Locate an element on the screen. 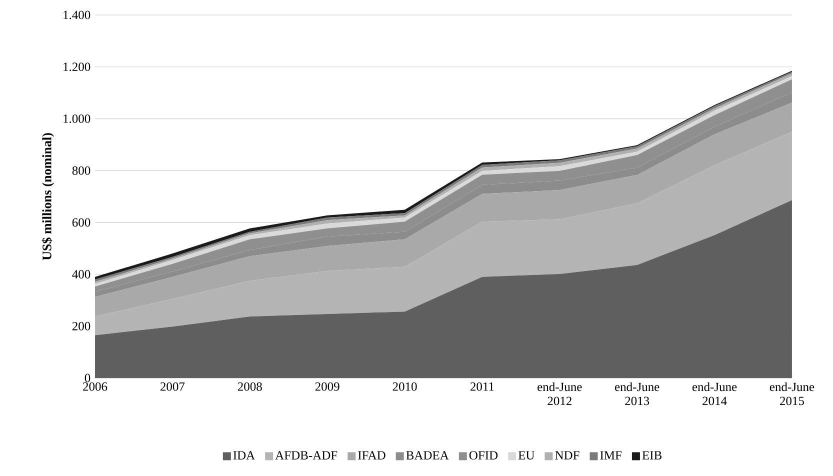  y-tick-label: 200 is located at coordinates (81, 326).